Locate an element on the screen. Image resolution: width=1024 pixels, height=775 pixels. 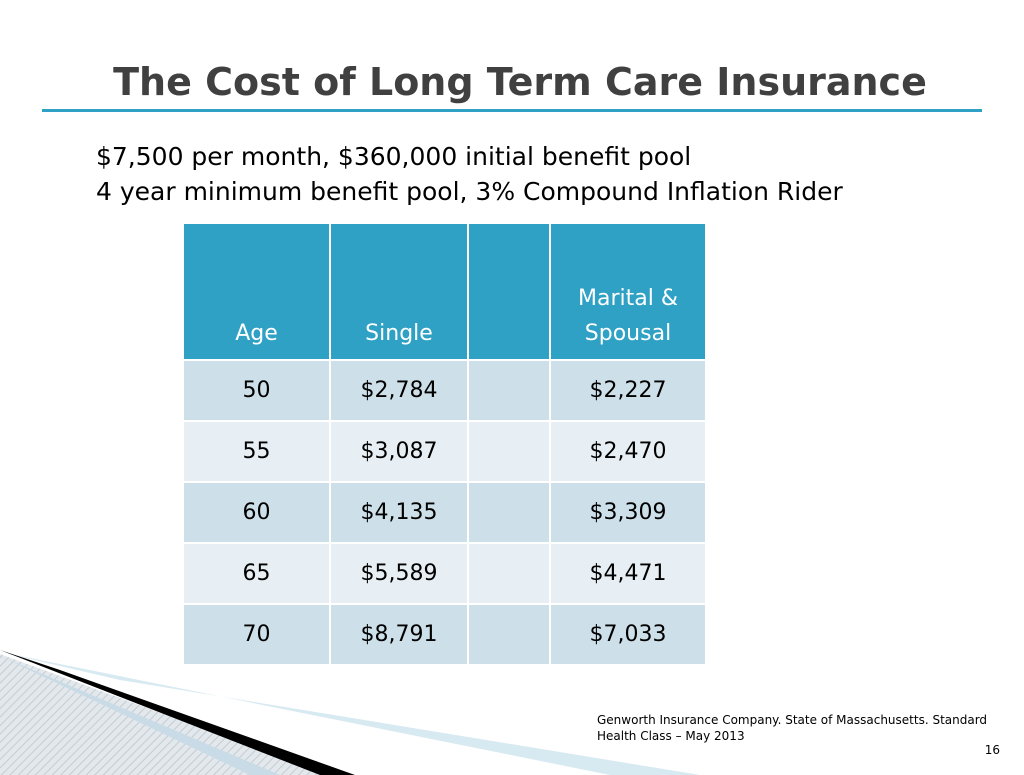
table-row: 60 $4,135 $3,309 is located at coordinates (444, 512).